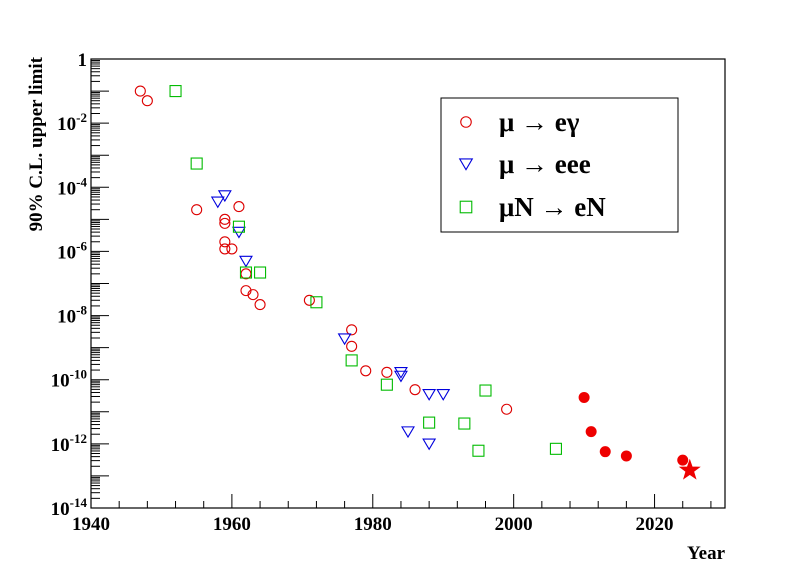 The width and height of the screenshot is (798, 575). Describe the element at coordinates (69, 443) in the screenshot. I see `y-tick-label: 10⁻¹²` at that location.